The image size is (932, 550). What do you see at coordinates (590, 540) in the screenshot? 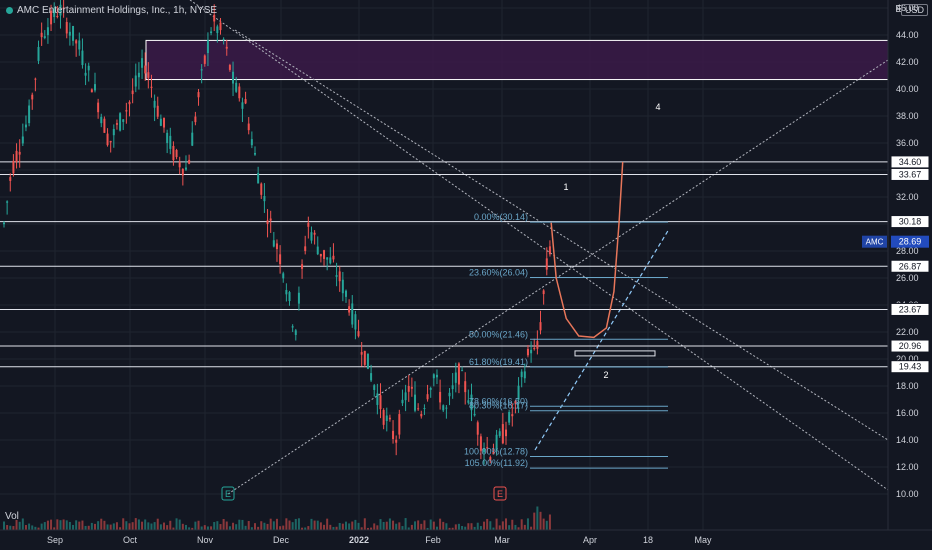
I see `x-tick-label: Apr` at bounding box center [590, 540].